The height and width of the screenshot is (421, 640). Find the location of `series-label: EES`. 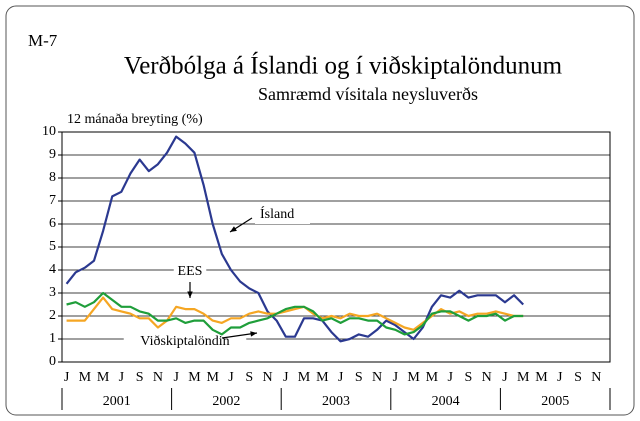

series-label: EES is located at coordinates (190, 271).